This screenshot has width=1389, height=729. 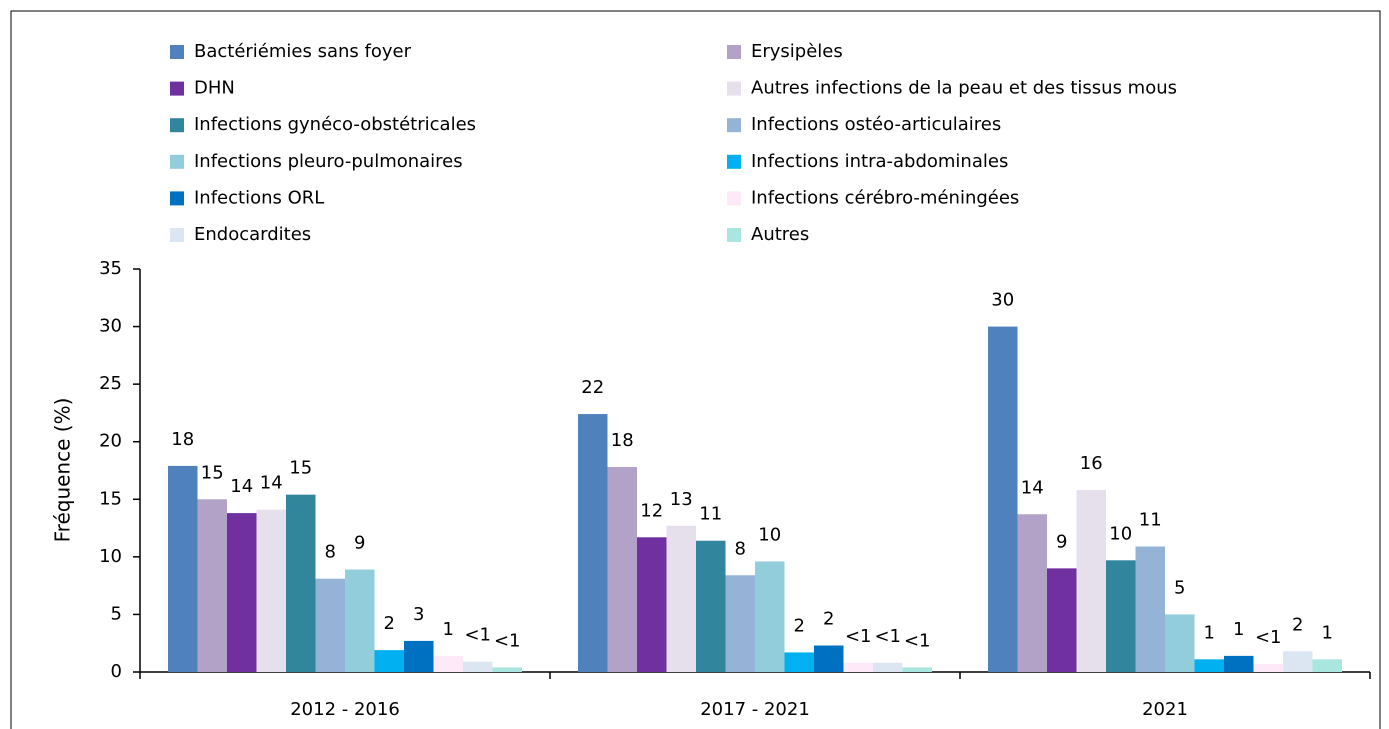 What do you see at coordinates (110, 383) in the screenshot?
I see `y-tick-label: 25` at bounding box center [110, 383].